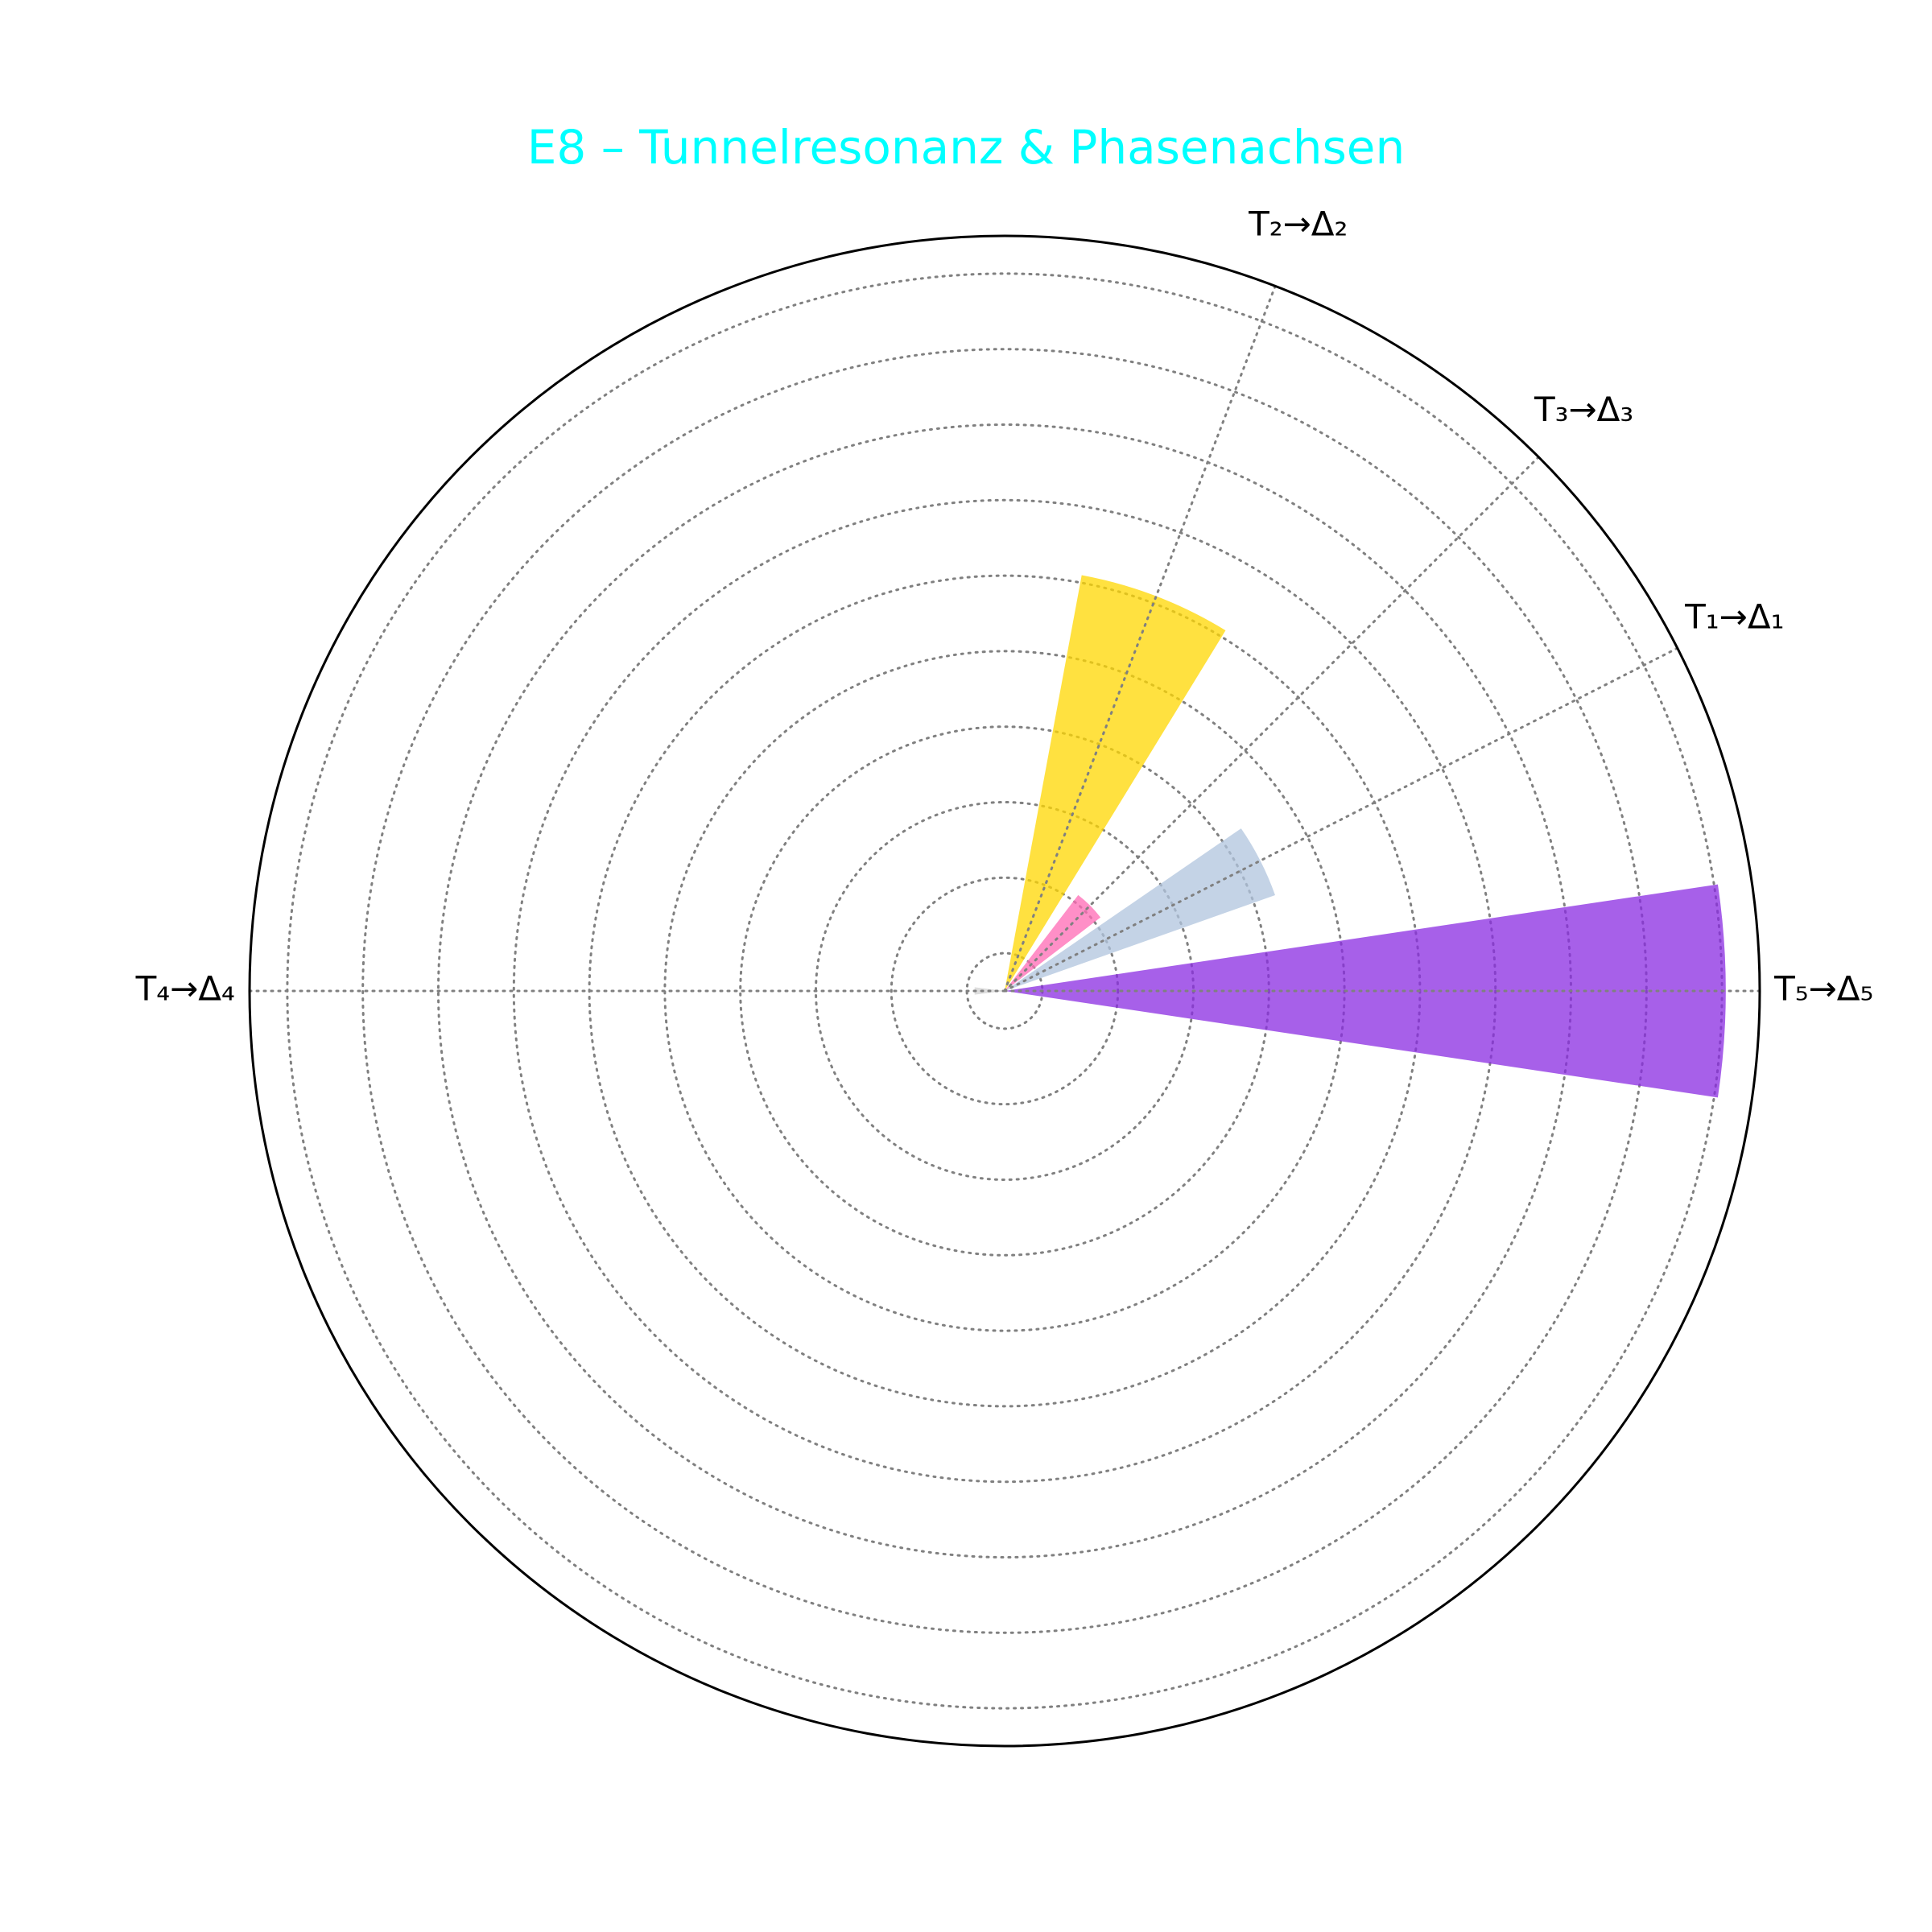 The height and width of the screenshot is (1932, 1932). What do you see at coordinates (1583, 409) in the screenshot?
I see `theta-tick-label: T₃→Δ₃` at bounding box center [1583, 409].